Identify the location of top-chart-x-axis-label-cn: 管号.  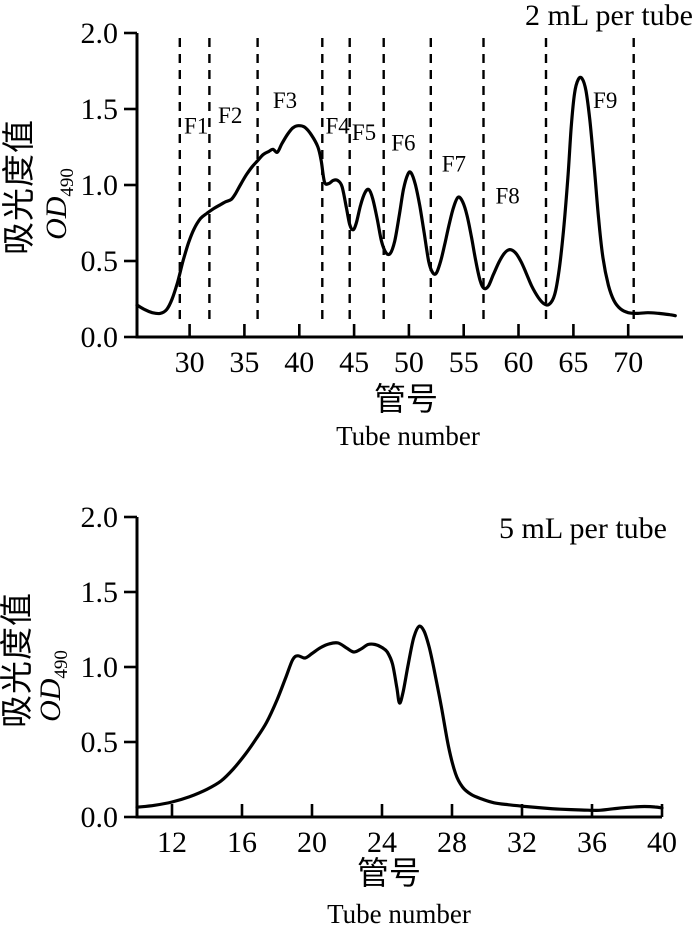
(405, 399).